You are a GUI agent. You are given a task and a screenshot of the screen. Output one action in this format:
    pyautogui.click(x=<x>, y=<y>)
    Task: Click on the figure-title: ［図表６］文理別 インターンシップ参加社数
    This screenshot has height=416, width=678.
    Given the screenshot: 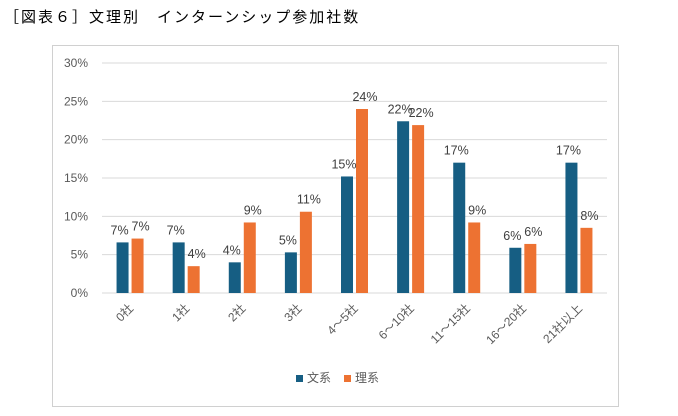 What is the action you would take?
    pyautogui.click(x=182, y=17)
    